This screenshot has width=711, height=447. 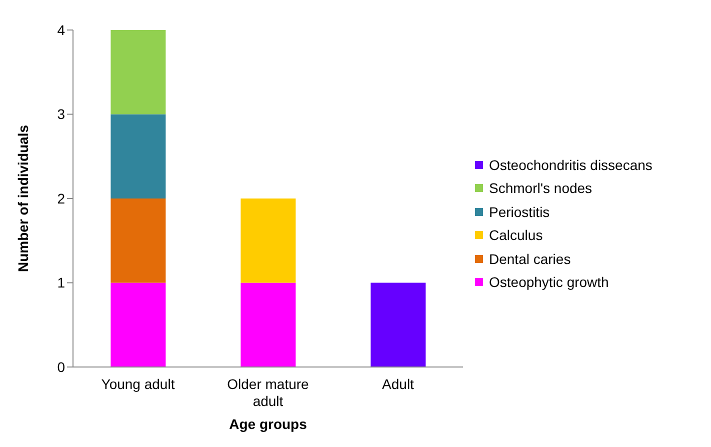 What do you see at coordinates (516, 235) in the screenshot?
I see `legend-label: Calculus` at bounding box center [516, 235].